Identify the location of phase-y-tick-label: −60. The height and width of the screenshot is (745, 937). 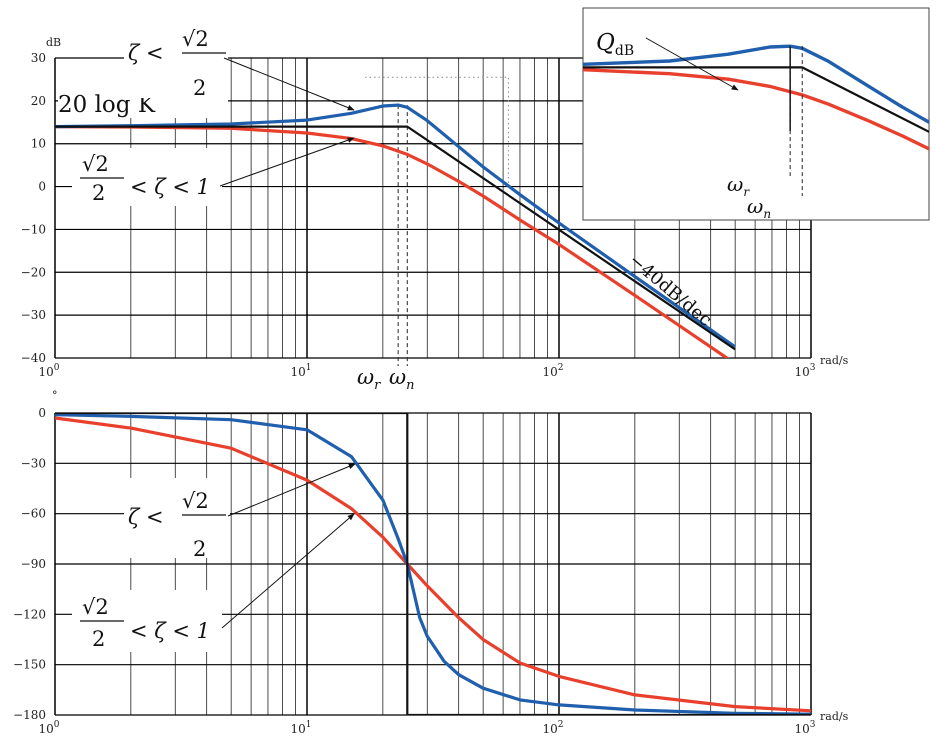
(33, 514).